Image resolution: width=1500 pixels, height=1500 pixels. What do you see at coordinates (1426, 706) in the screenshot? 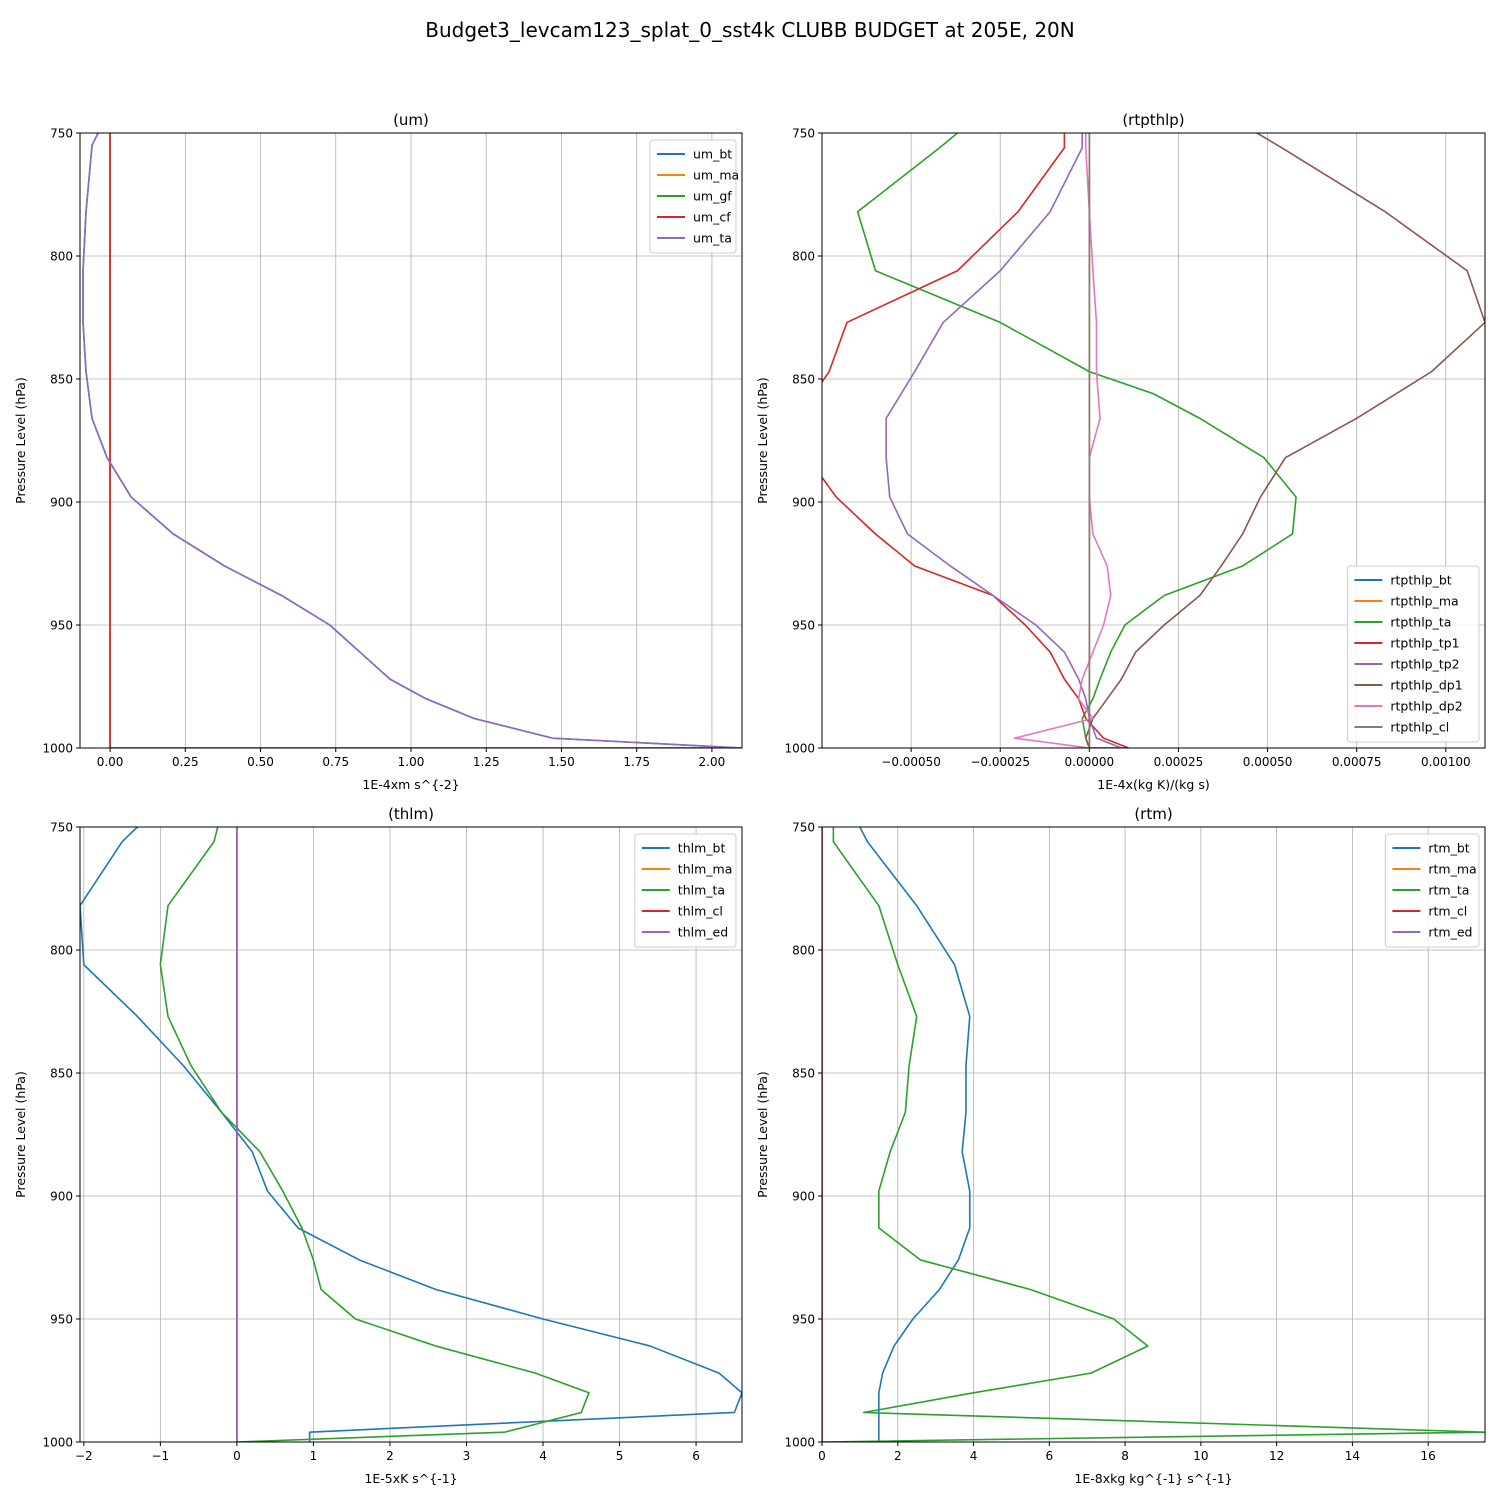
I see `legend-entry-rtpthlp_dp2: rtpthlp_dp2` at bounding box center [1426, 706].